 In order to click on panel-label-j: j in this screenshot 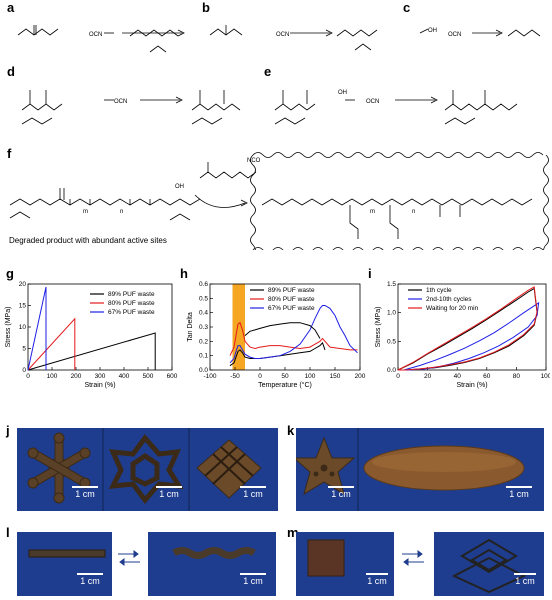, I will do `click(8, 430)`.